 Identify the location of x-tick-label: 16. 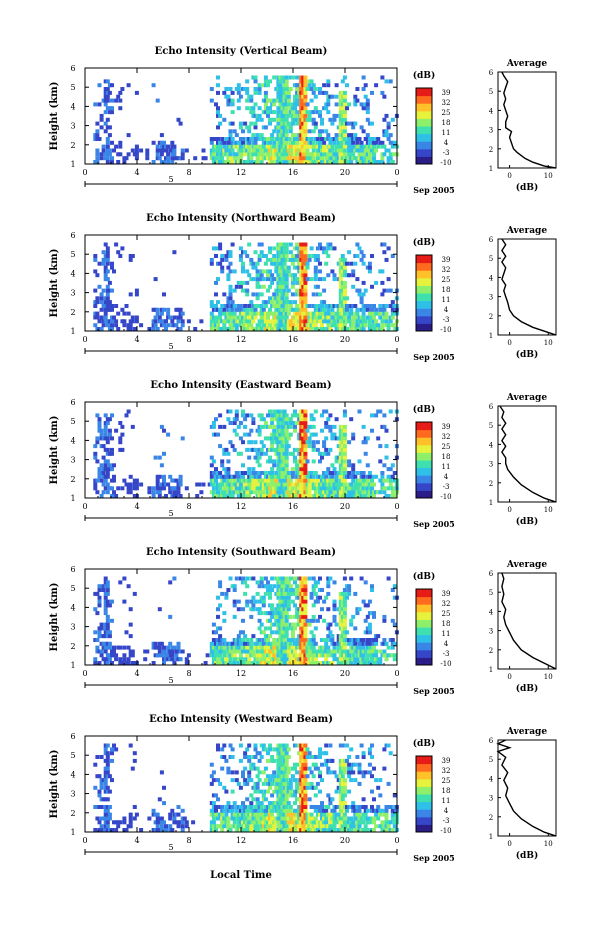
(293, 339).